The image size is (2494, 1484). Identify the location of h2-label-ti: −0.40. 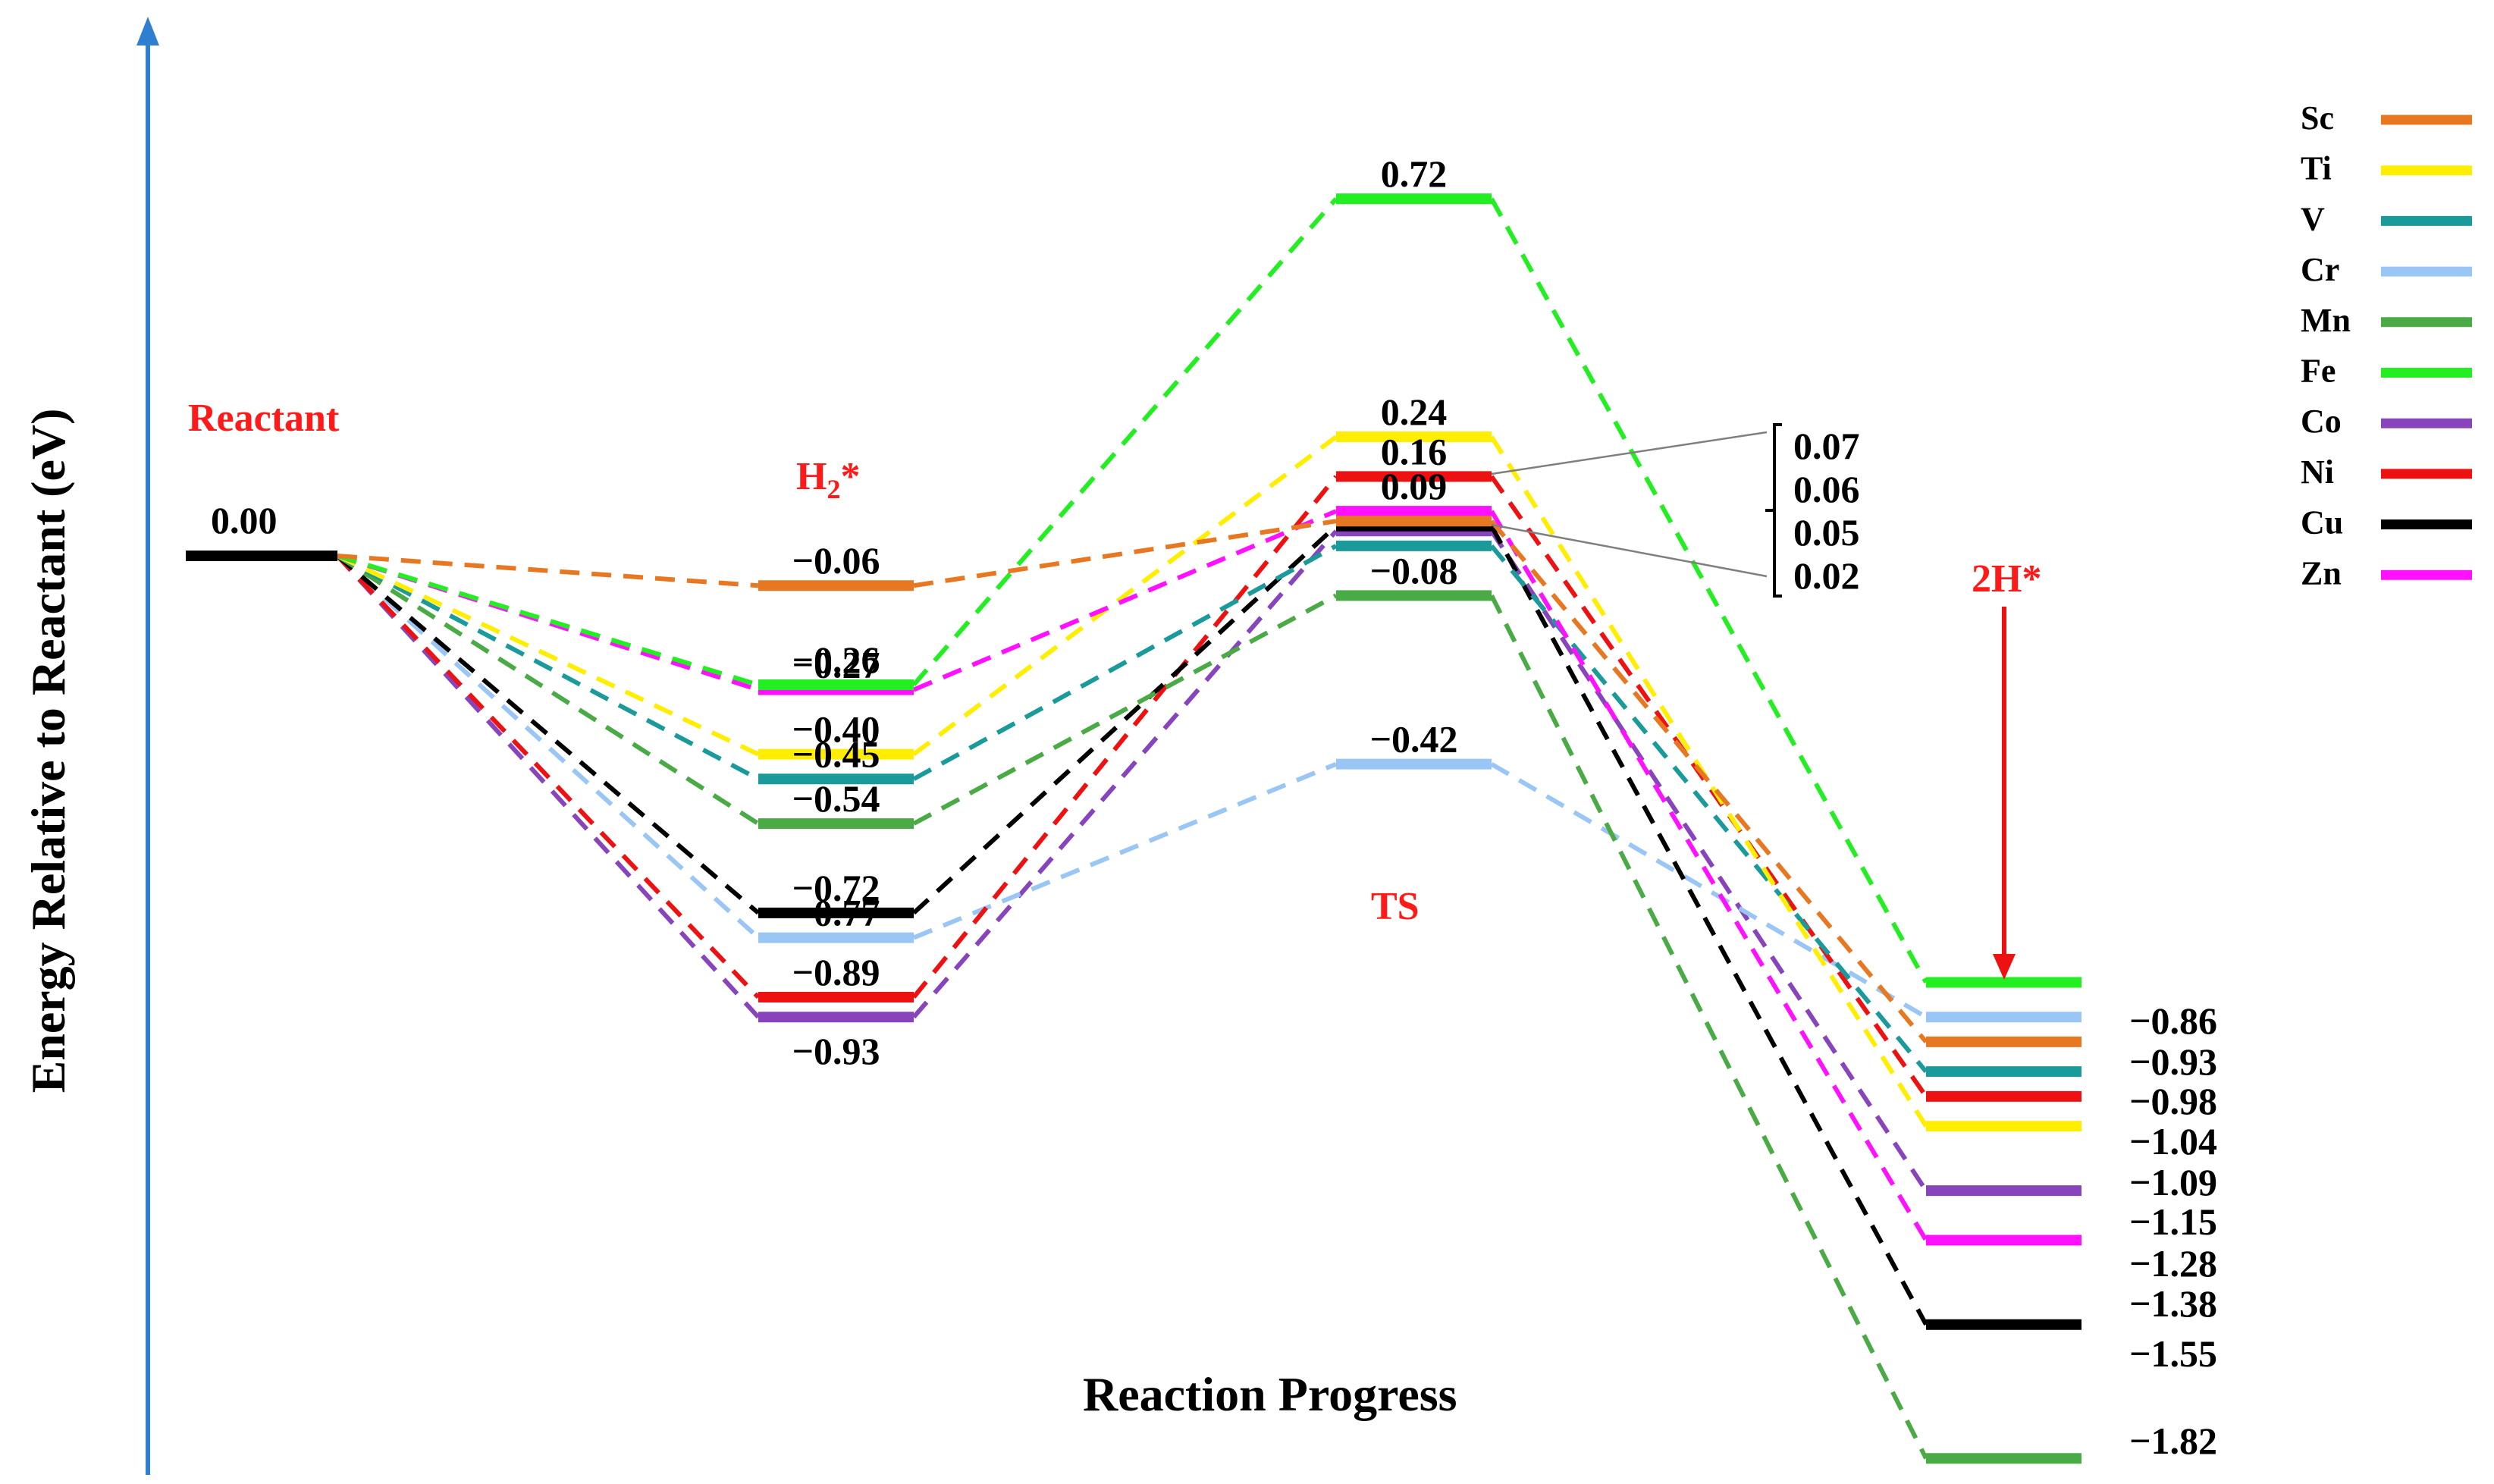
(836, 729).